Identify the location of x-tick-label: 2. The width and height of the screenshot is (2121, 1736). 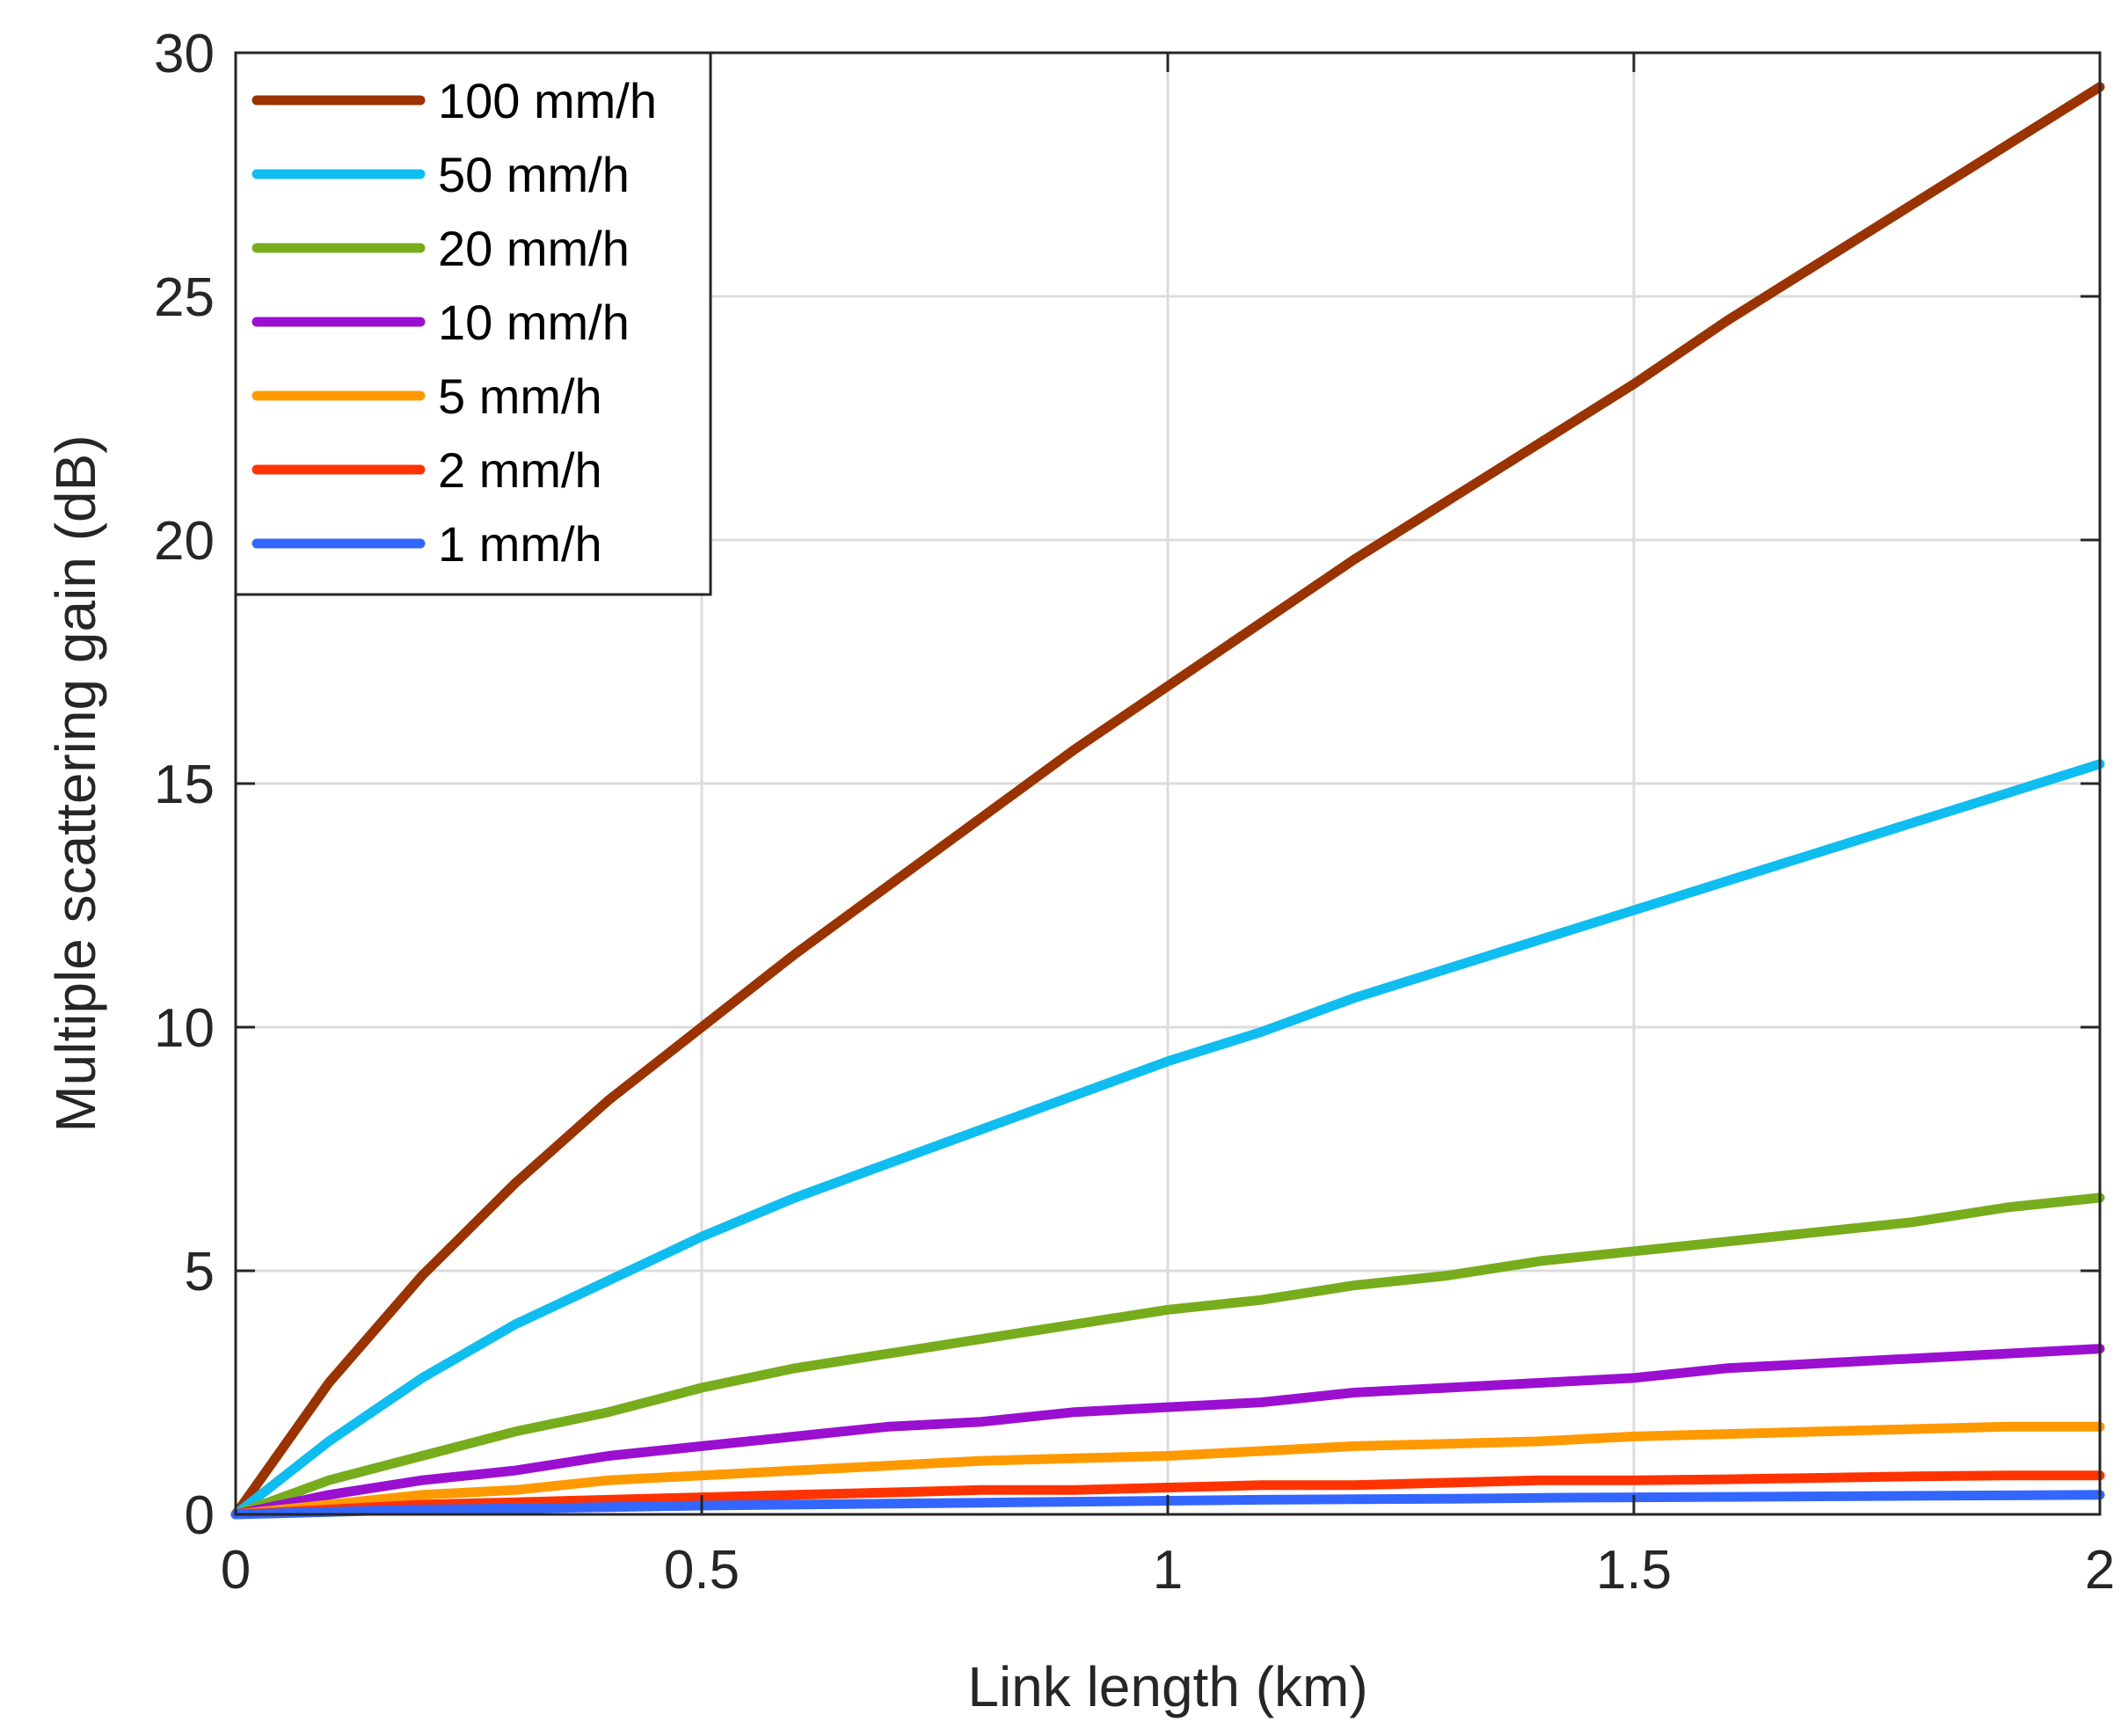
(2100, 1571).